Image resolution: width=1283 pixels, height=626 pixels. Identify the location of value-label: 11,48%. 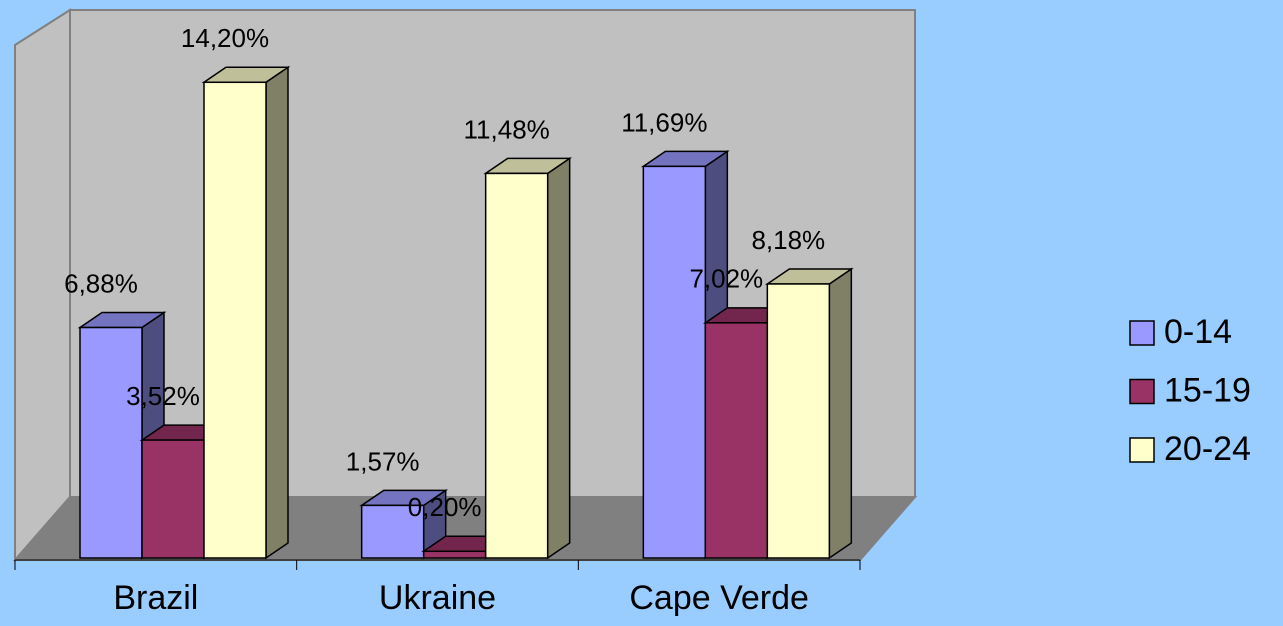
(507, 129).